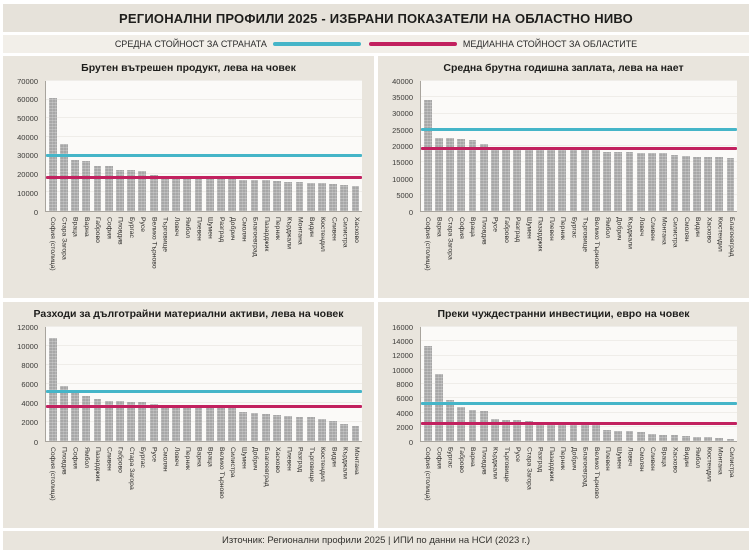 Image resolution: width=752 pixels, height=555 pixels. Describe the element at coordinates (426, 485) in the screenshot. I see `x-tick-slot: София (столица)` at that location.